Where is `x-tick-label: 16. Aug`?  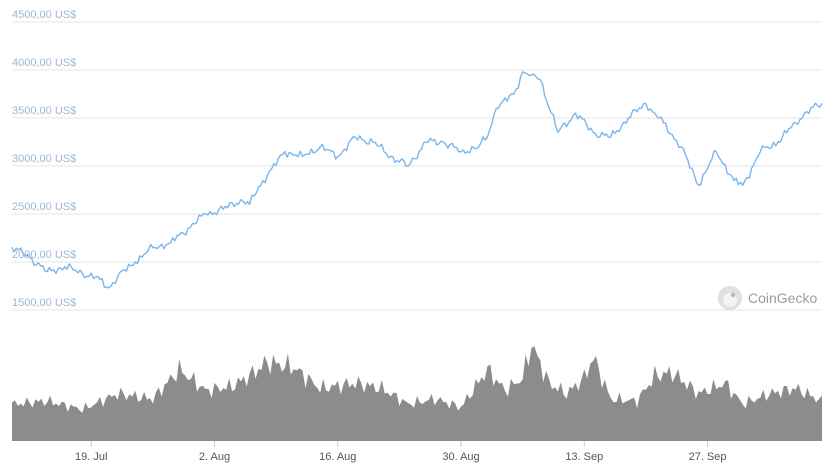 x-tick-label: 16. Aug is located at coordinates (337, 457).